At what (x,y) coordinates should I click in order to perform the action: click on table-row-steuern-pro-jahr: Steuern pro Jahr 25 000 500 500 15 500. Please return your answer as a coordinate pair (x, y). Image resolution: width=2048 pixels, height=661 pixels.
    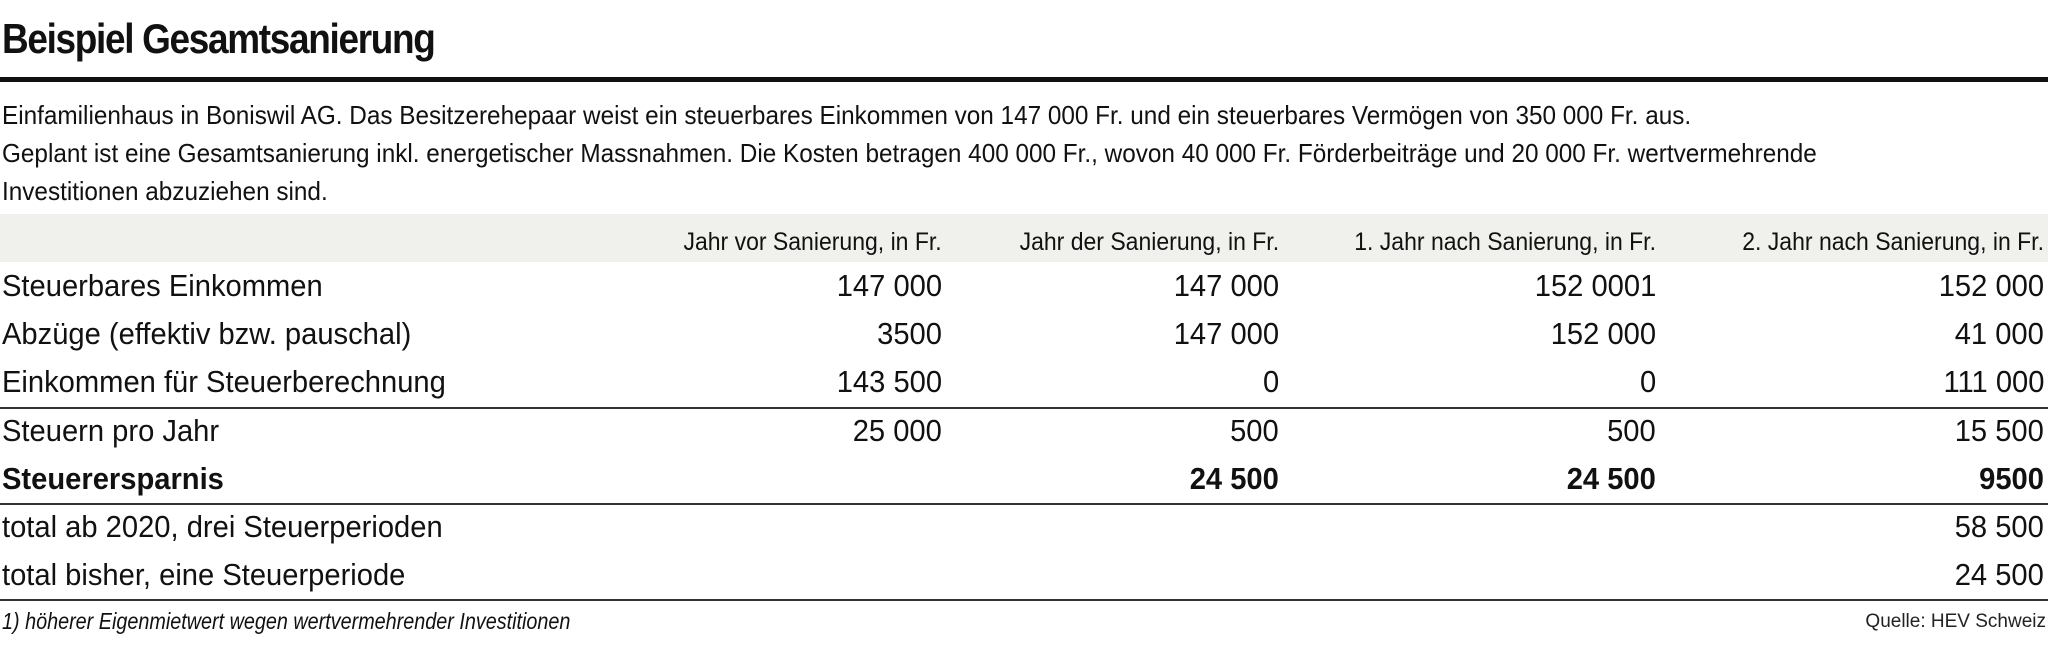
    Looking at the image, I should click on (1024, 432).